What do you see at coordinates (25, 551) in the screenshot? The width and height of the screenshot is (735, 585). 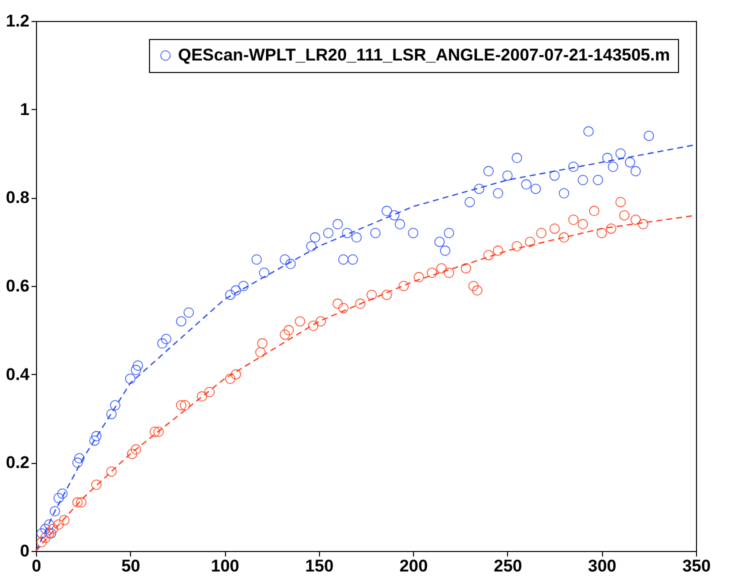 I see `y-tick-label: 0` at bounding box center [25, 551].